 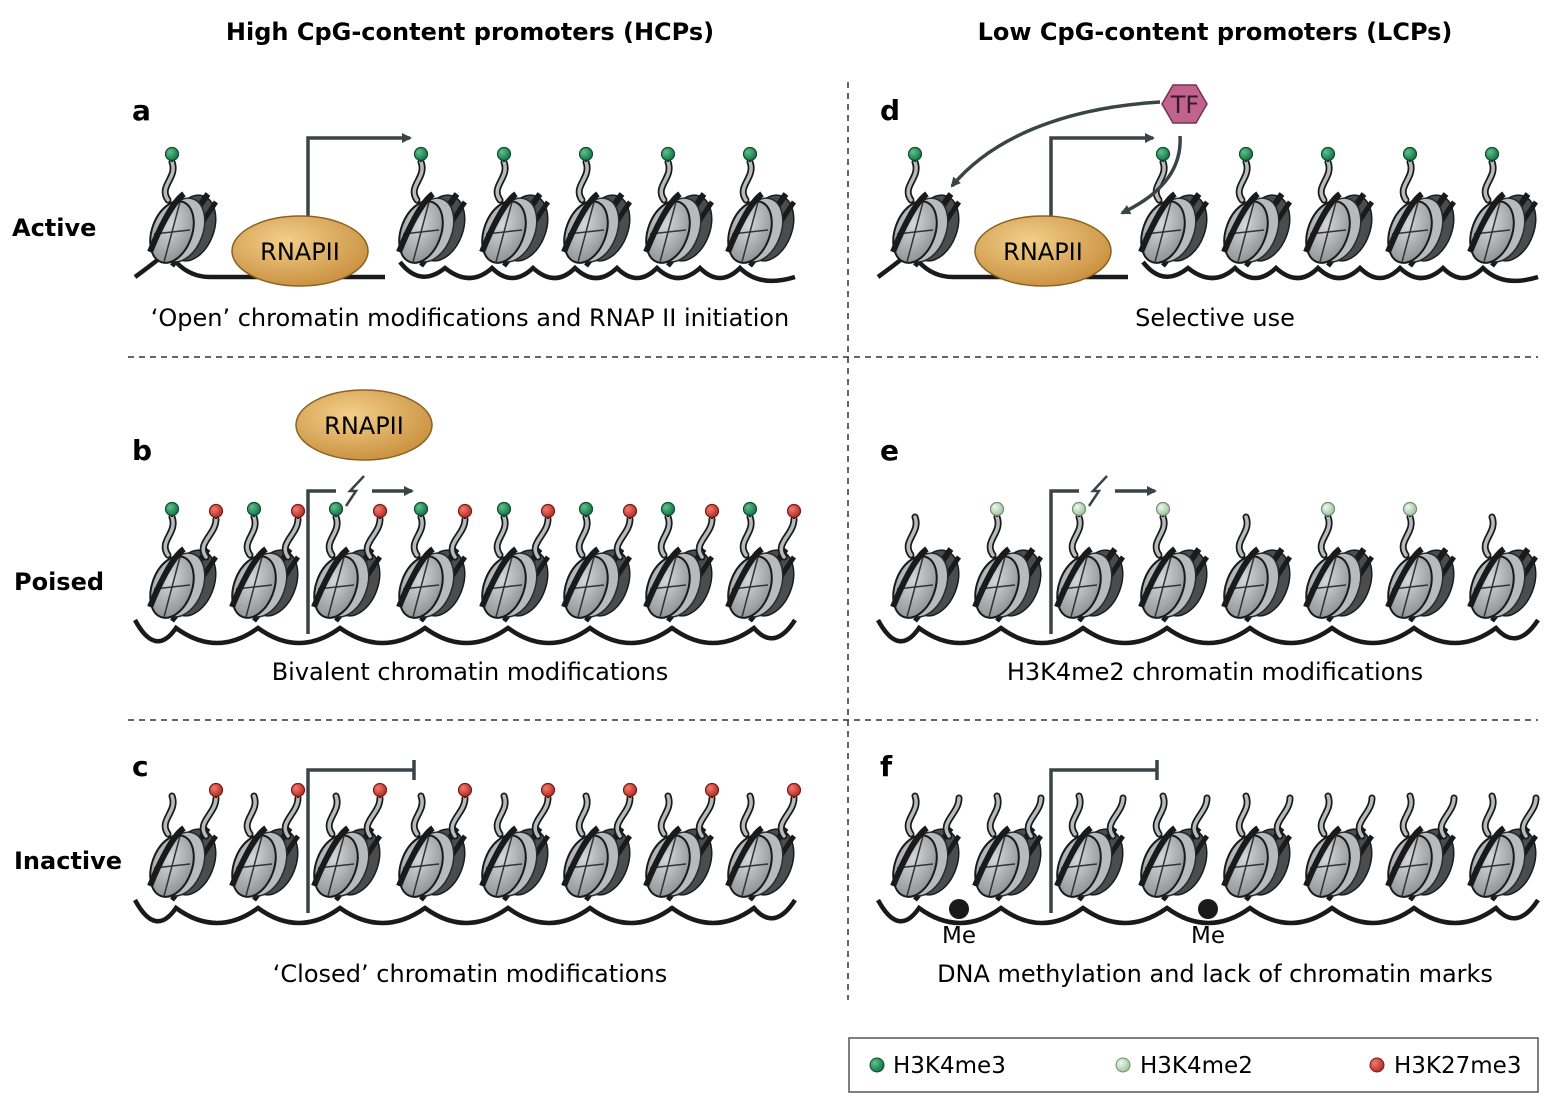 What do you see at coordinates (877, 1065) in the screenshot?
I see `legend-swatch-h3k4me3` at bounding box center [877, 1065].